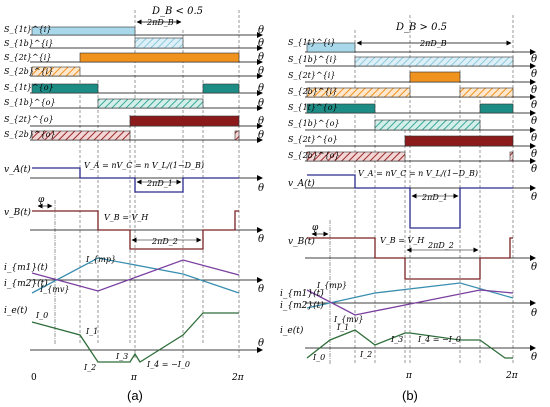 The width and height of the screenshot is (550, 407). Describe the element at coordinates (144, 165) in the screenshot. I see `panel-a-vA-eq: V_A = nV_C = n V_L/(1−D_B)` at that location.